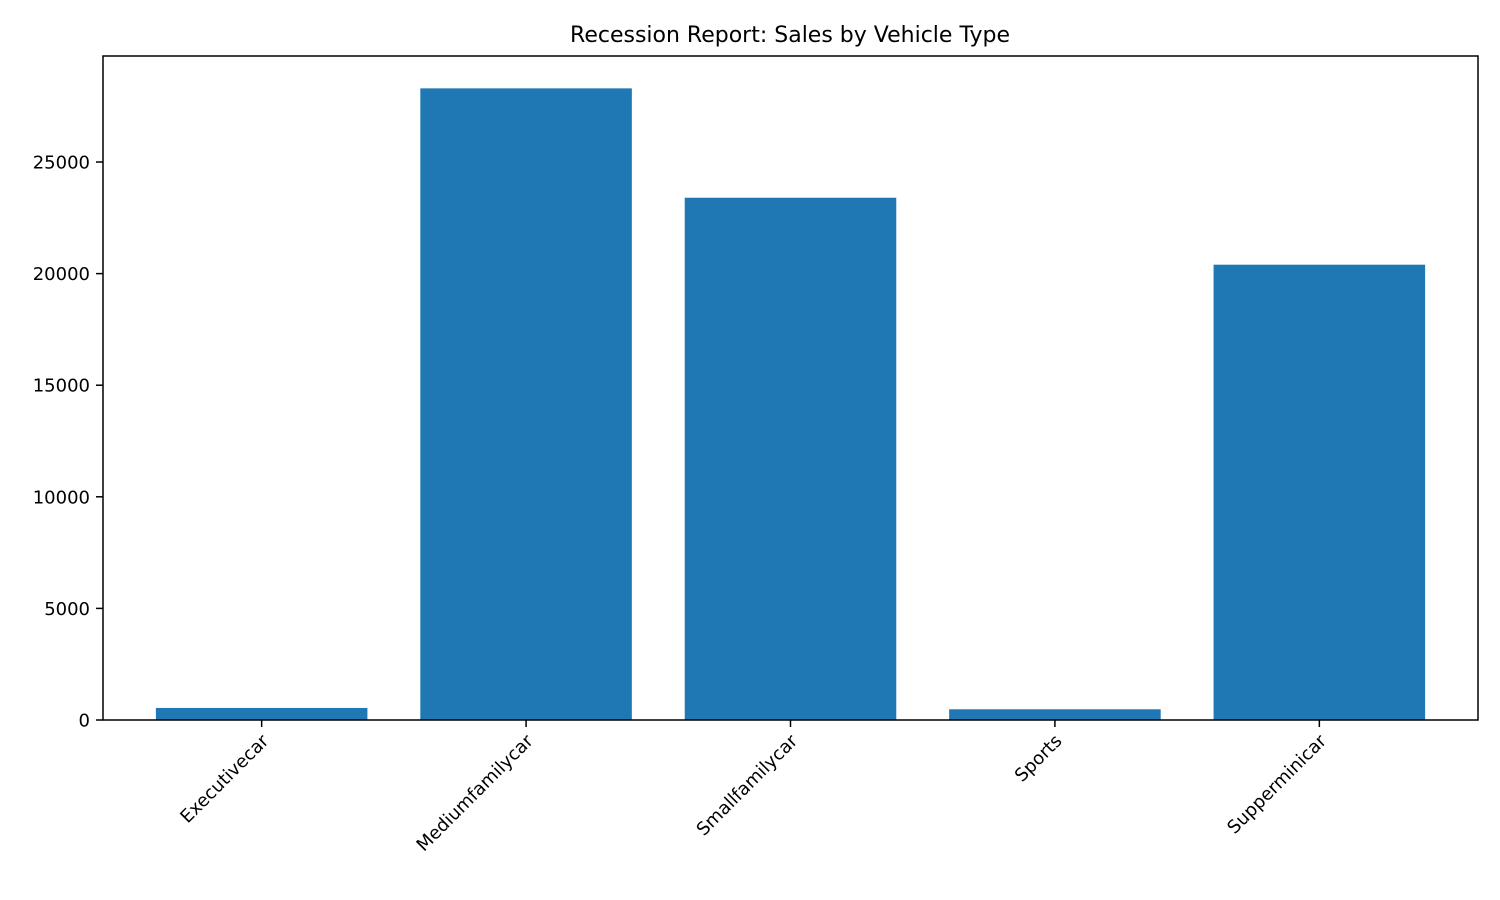 Image resolution: width=1500 pixels, height=900 pixels. What do you see at coordinates (84, 721) in the screenshot?
I see `y-tick-label: 0` at bounding box center [84, 721].